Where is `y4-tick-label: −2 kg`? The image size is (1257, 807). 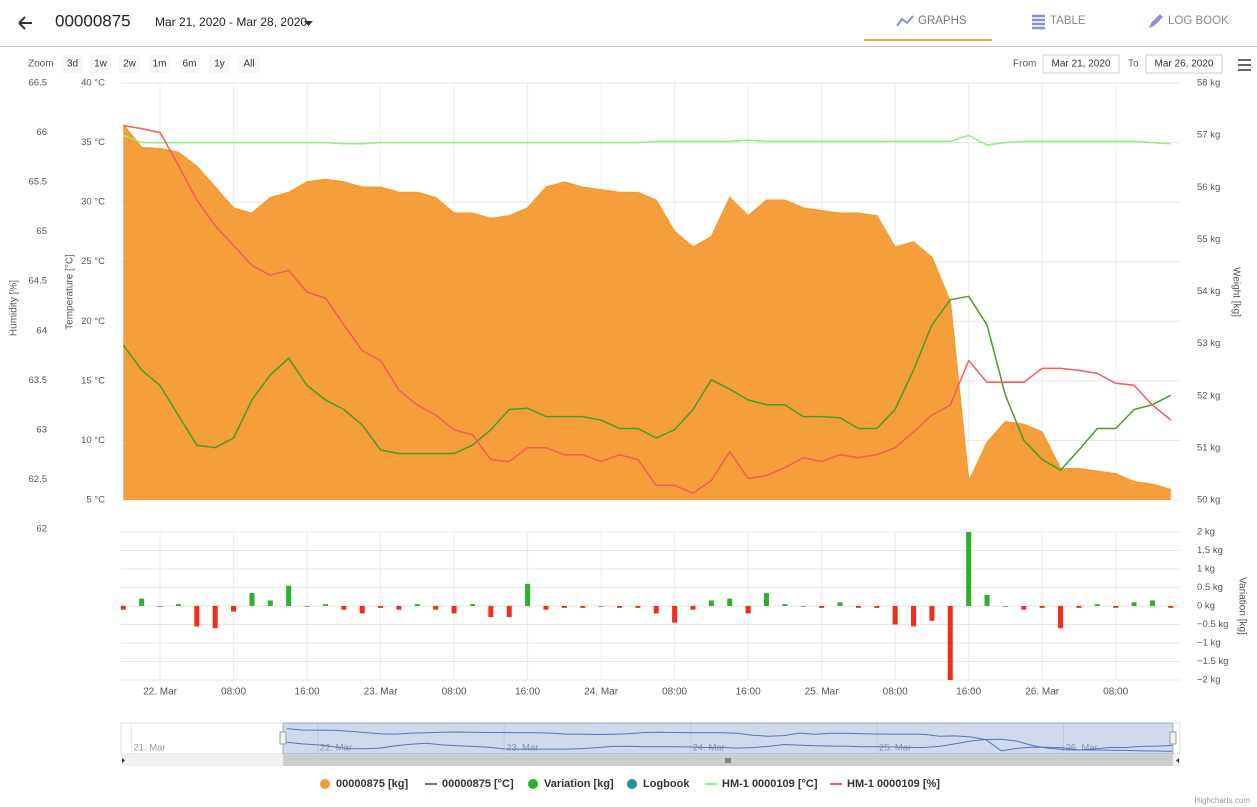
y4-tick-label: −2 kg is located at coordinates (1209, 680).